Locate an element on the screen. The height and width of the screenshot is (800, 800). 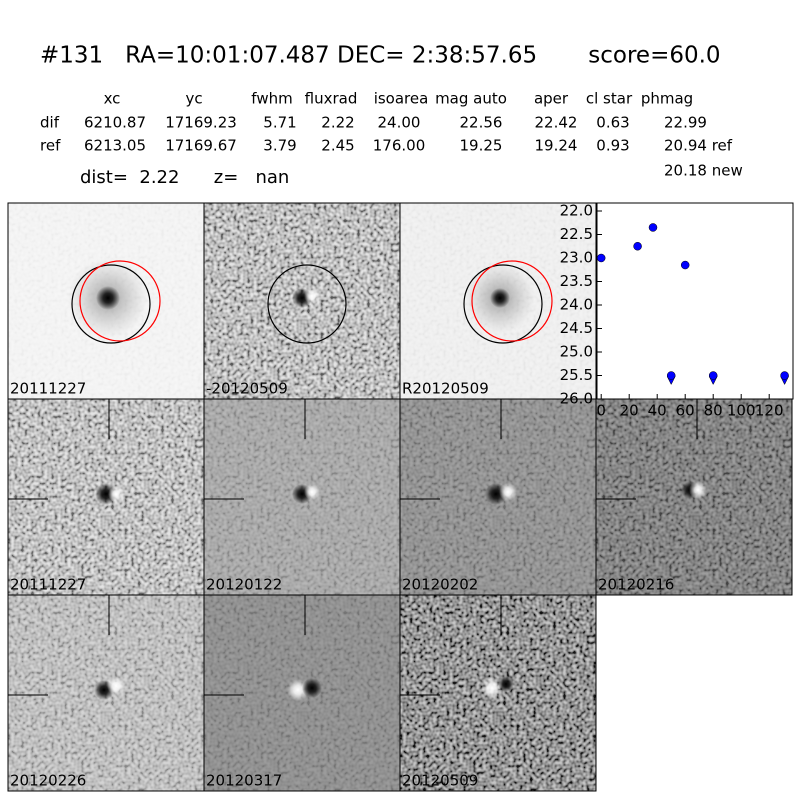
table-cell: 19.24 is located at coordinates (556, 146).